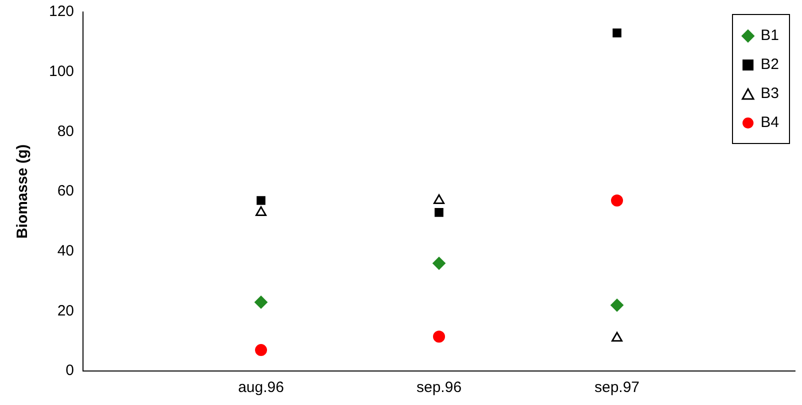  I want to click on y-tick-label: 0, so click(70, 371).